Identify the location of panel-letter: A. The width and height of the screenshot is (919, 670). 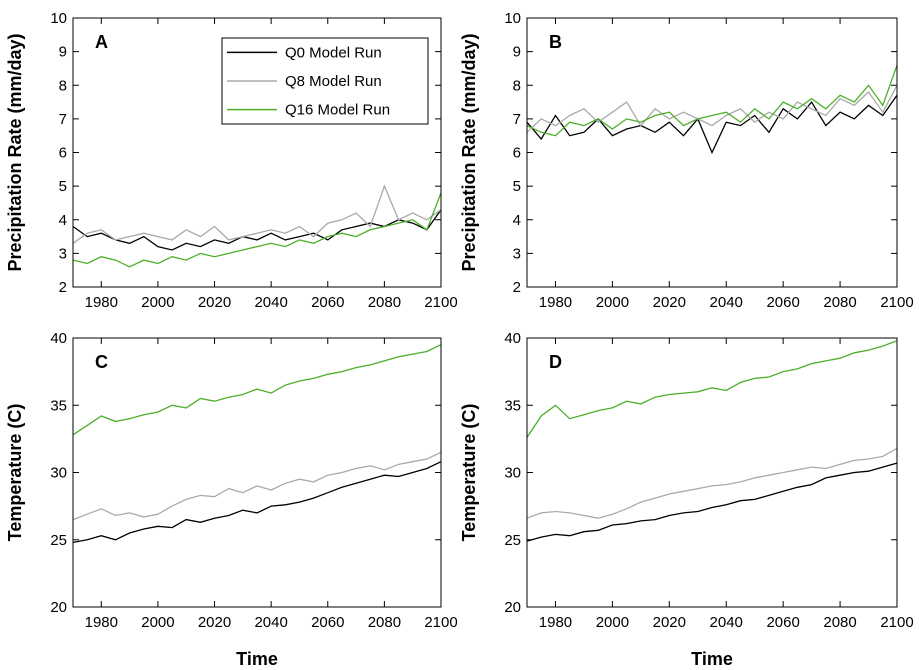
(101, 42).